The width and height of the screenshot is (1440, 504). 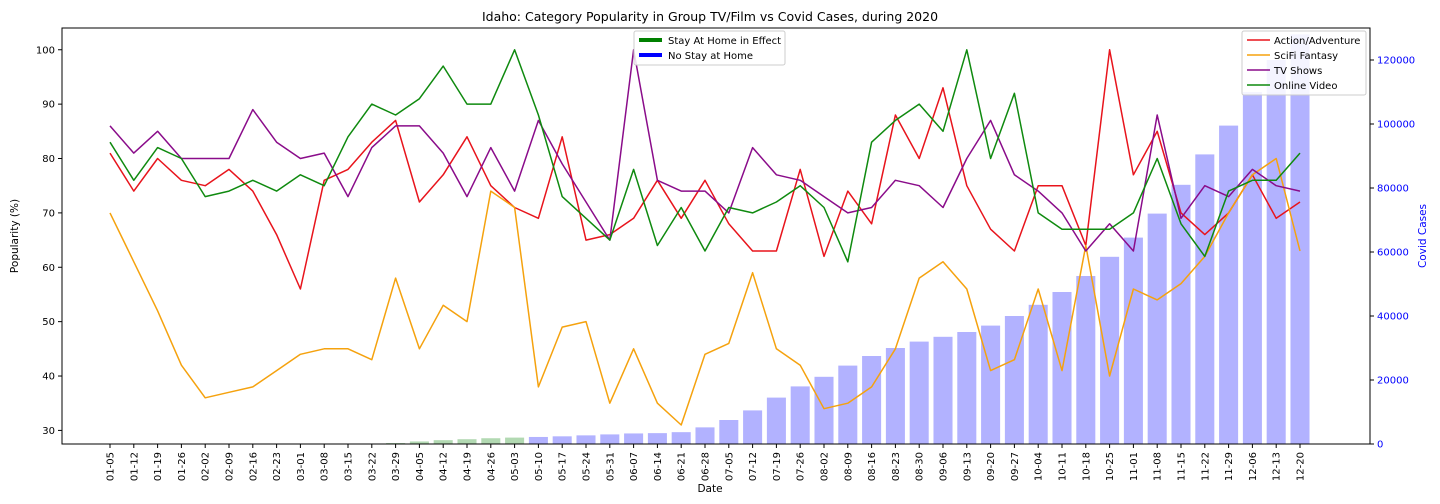 What do you see at coordinates (1393, 317) in the screenshot?
I see `y2-tick-label: 40000` at bounding box center [1393, 317].